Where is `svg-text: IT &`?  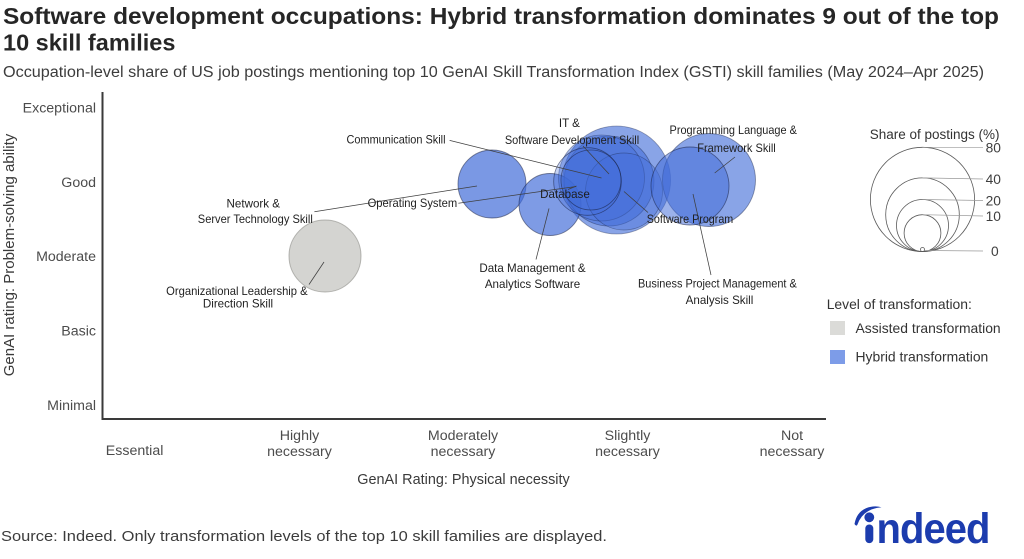
svg-text: IT & is located at coordinates (569, 123).